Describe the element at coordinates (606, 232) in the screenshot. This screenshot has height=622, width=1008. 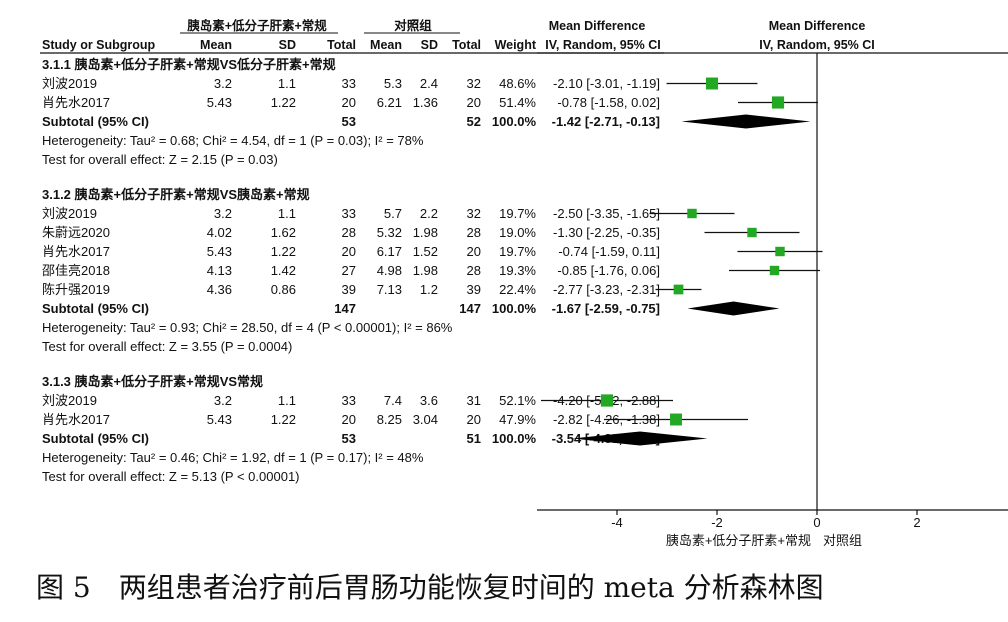
I see `study-ci-text: -1.30 [-2.25, -0.35]` at that location.